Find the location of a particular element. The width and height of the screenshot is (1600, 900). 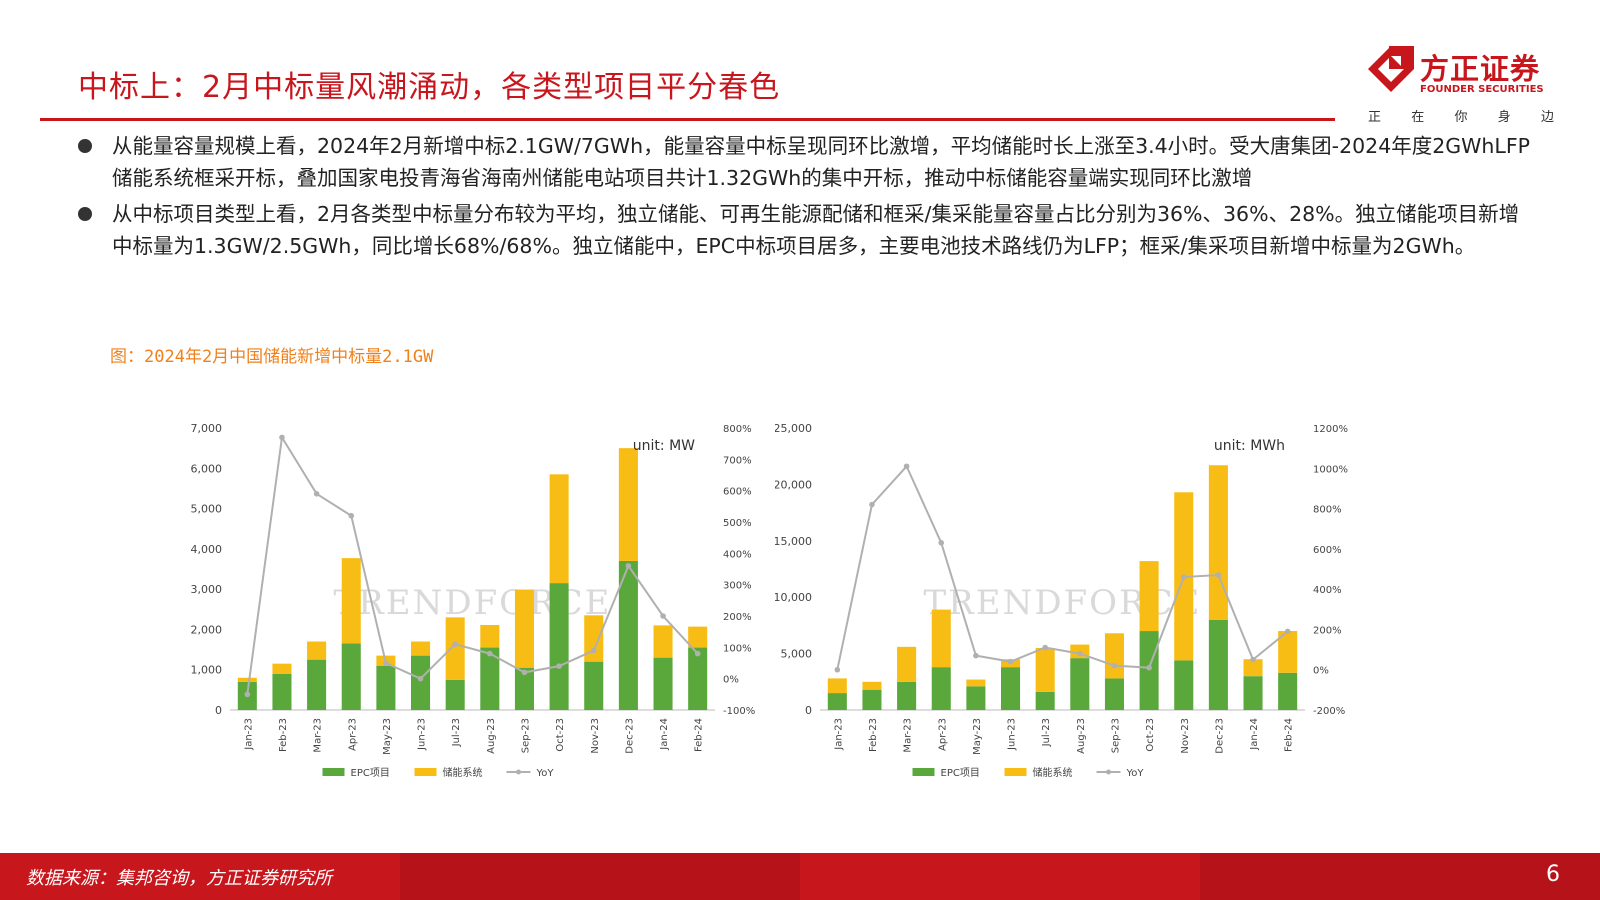

y-right-tick-label: 200% is located at coordinates (1327, 630).